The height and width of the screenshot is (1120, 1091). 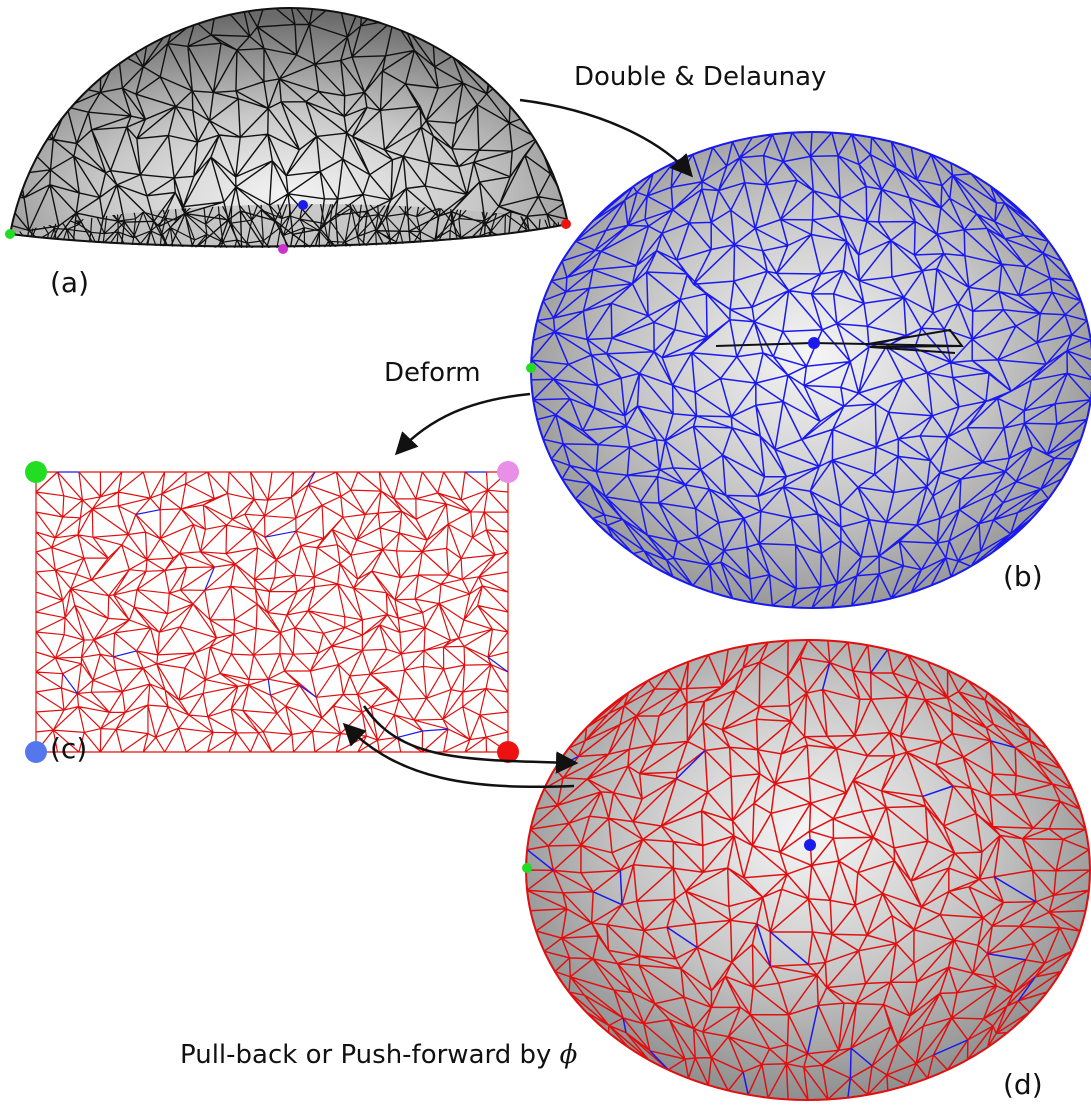 I want to click on seam-black-edges, so click(x=839, y=341).